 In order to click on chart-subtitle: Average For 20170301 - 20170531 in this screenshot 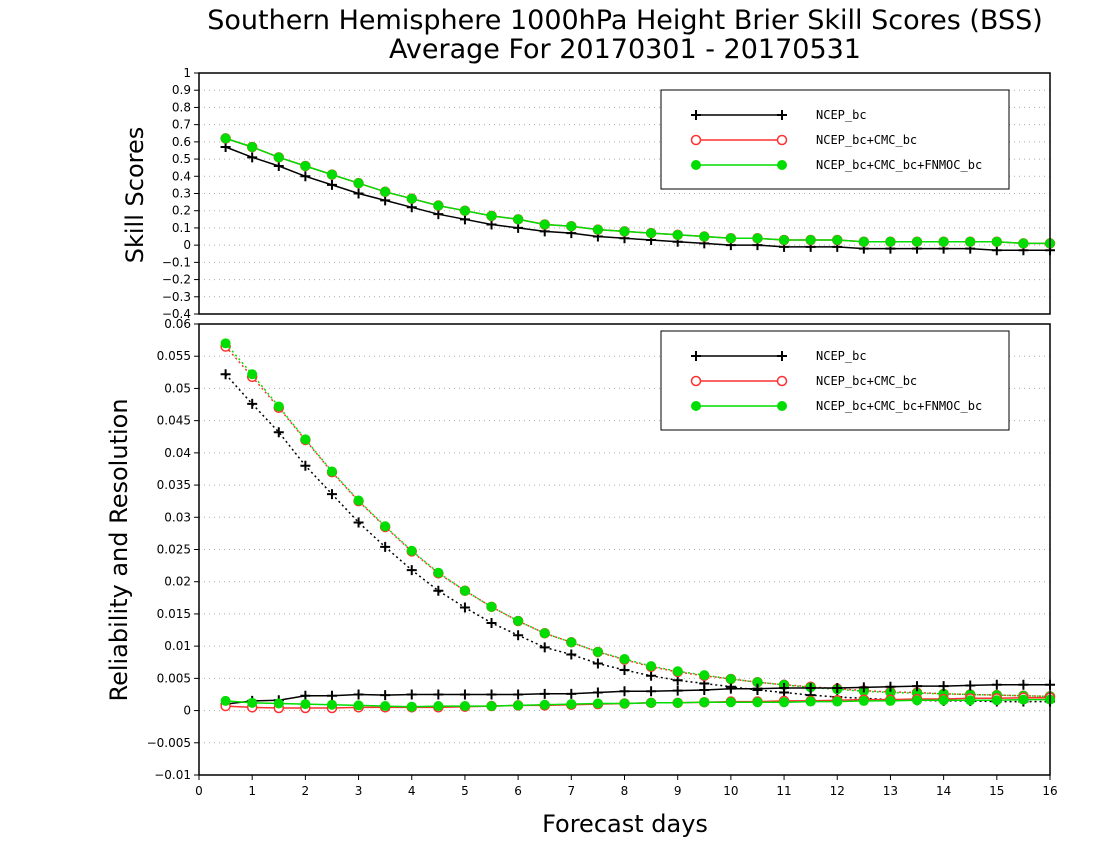, I will do `click(625, 49)`.